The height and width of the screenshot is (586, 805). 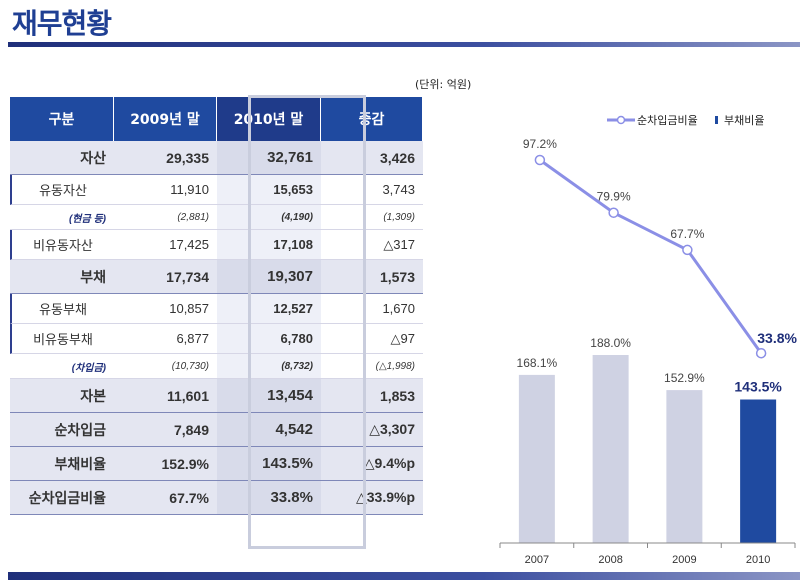 I want to click on row-label: 비유동자산, so click(x=62, y=245).